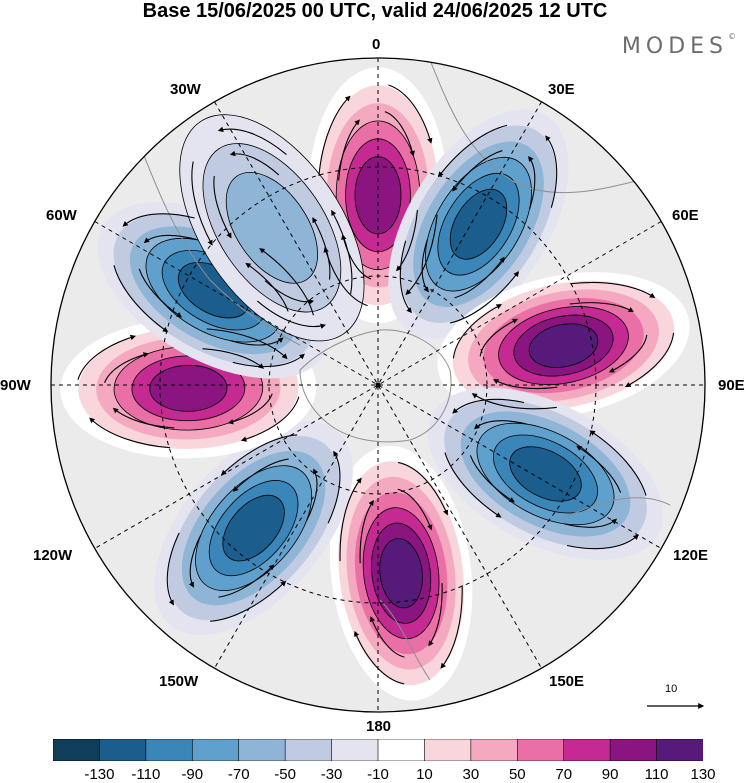 The height and width of the screenshot is (783, 750). What do you see at coordinates (567, 681) in the screenshot?
I see `lon-label-150e: 150E` at bounding box center [567, 681].